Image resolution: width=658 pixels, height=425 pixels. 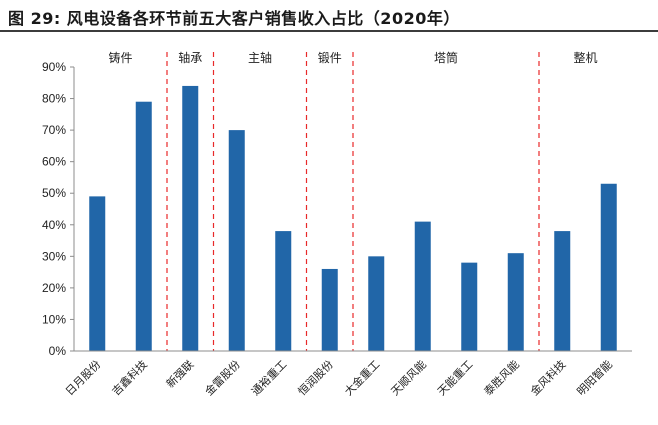 I want to click on x-tick-label: 恒润股份, so click(x=315, y=377).